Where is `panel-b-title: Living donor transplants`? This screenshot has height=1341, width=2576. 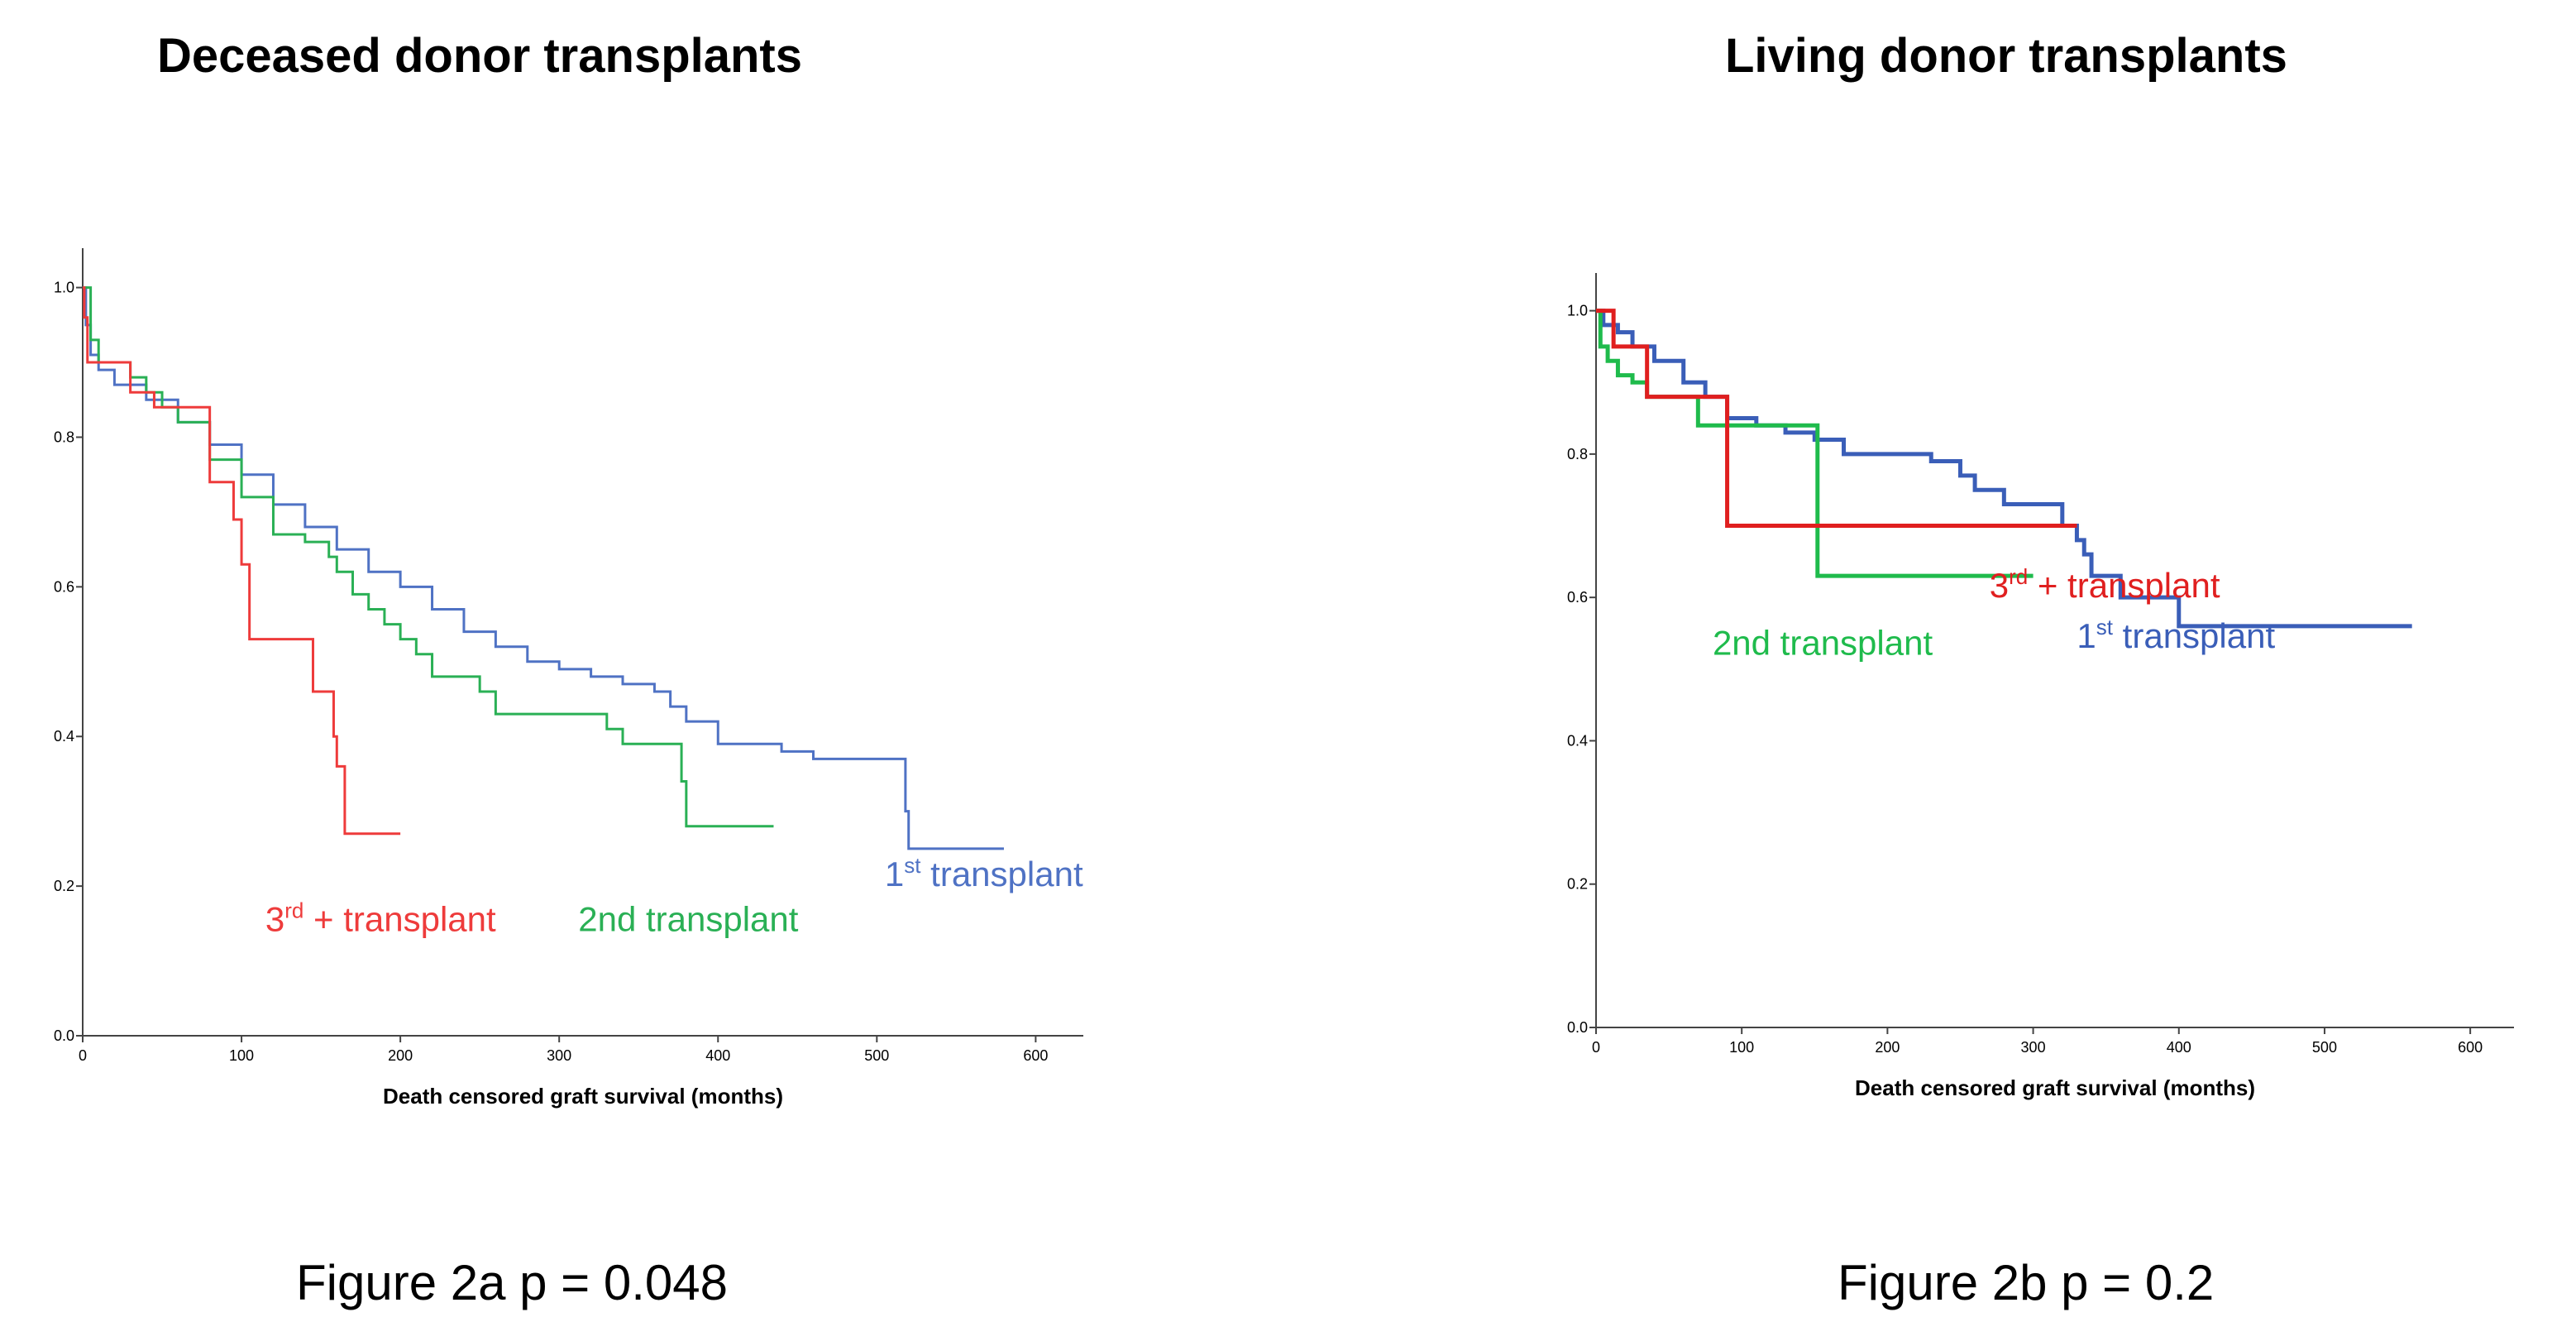
panel-b-title: Living donor transplants is located at coordinates (2006, 56).